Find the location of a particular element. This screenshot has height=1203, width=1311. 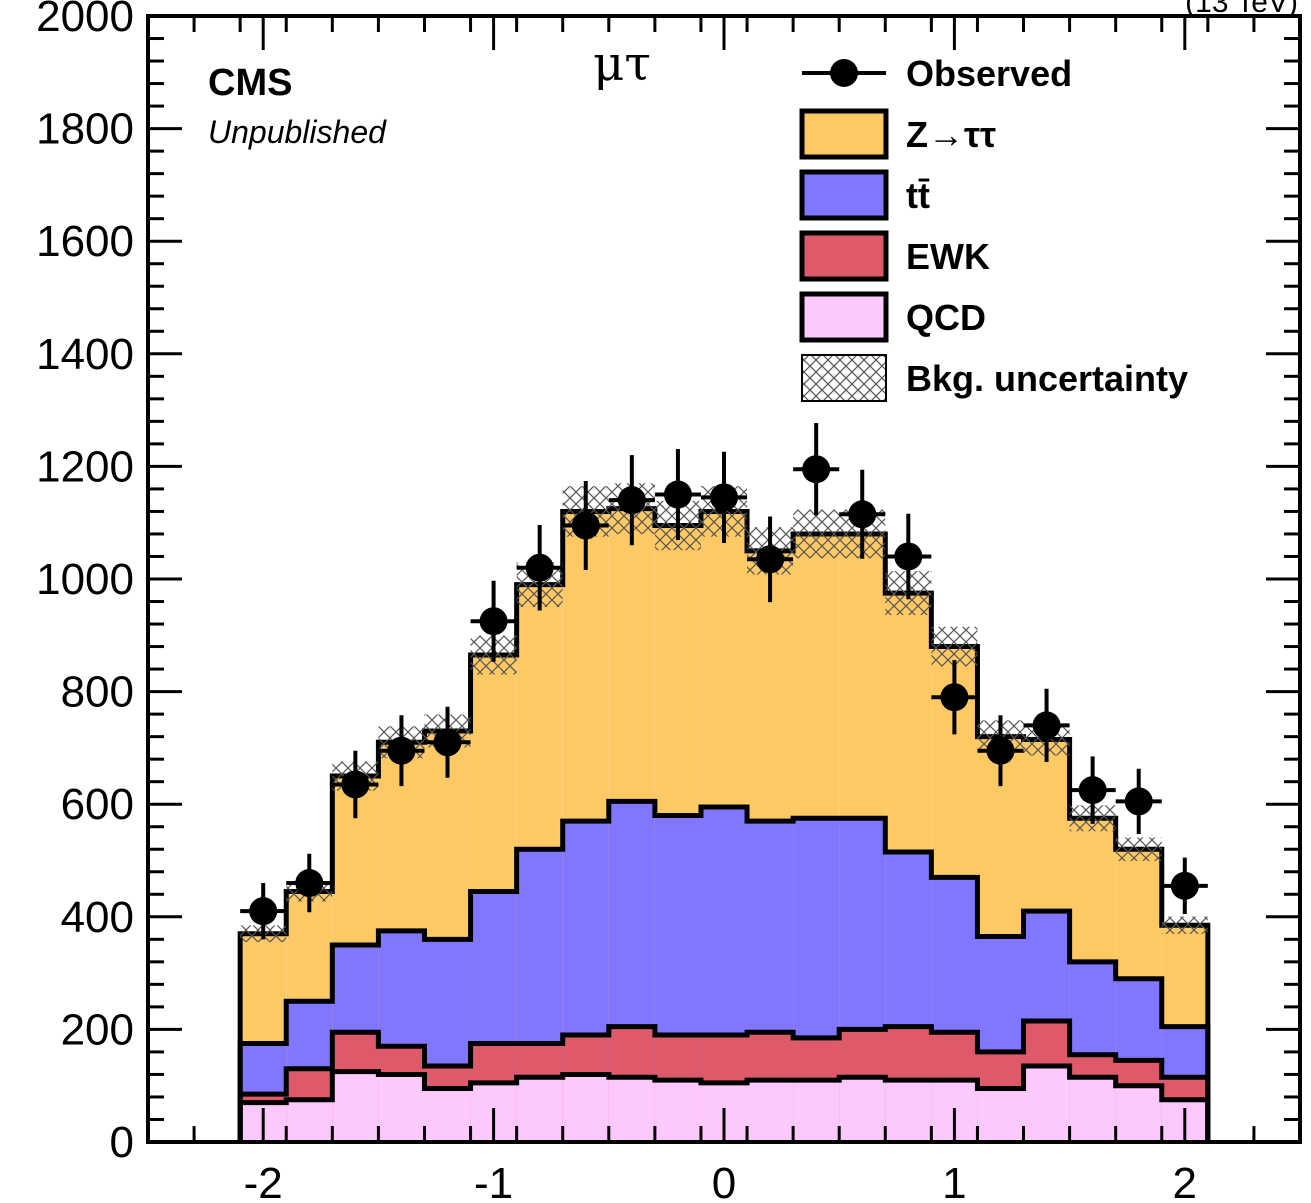

legend-swatch-uncertainty is located at coordinates (844, 378).